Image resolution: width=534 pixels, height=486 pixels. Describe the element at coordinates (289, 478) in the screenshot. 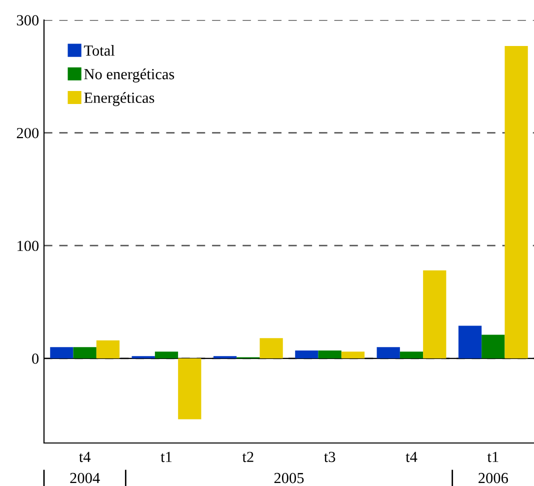

I see `text: 2005` at that location.